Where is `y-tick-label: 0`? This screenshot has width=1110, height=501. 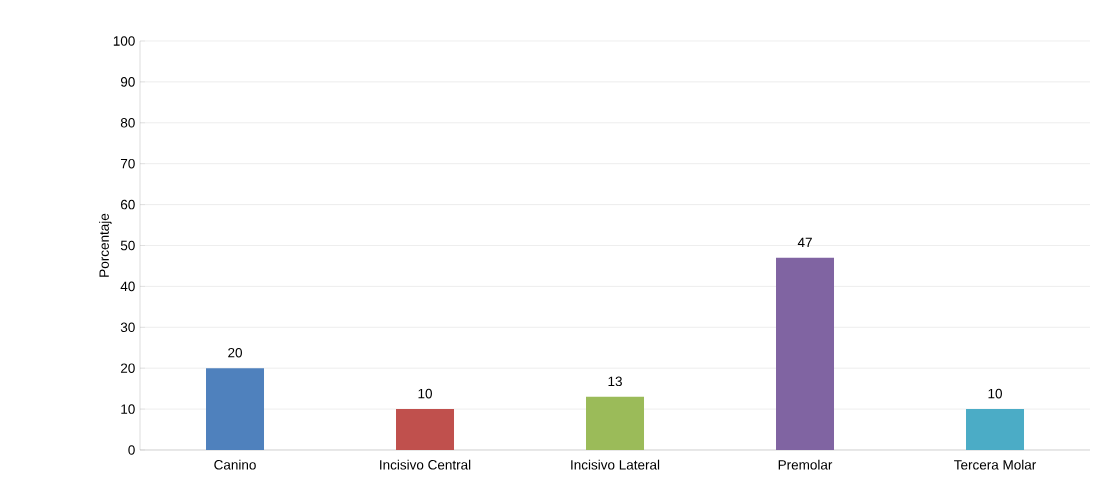
y-tick-label: 0 is located at coordinates (131, 450).